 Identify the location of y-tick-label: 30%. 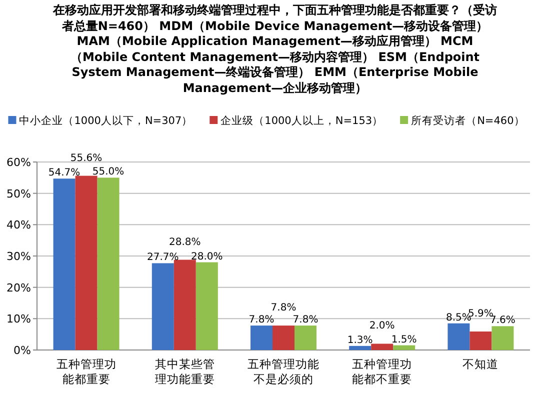
(18, 256).